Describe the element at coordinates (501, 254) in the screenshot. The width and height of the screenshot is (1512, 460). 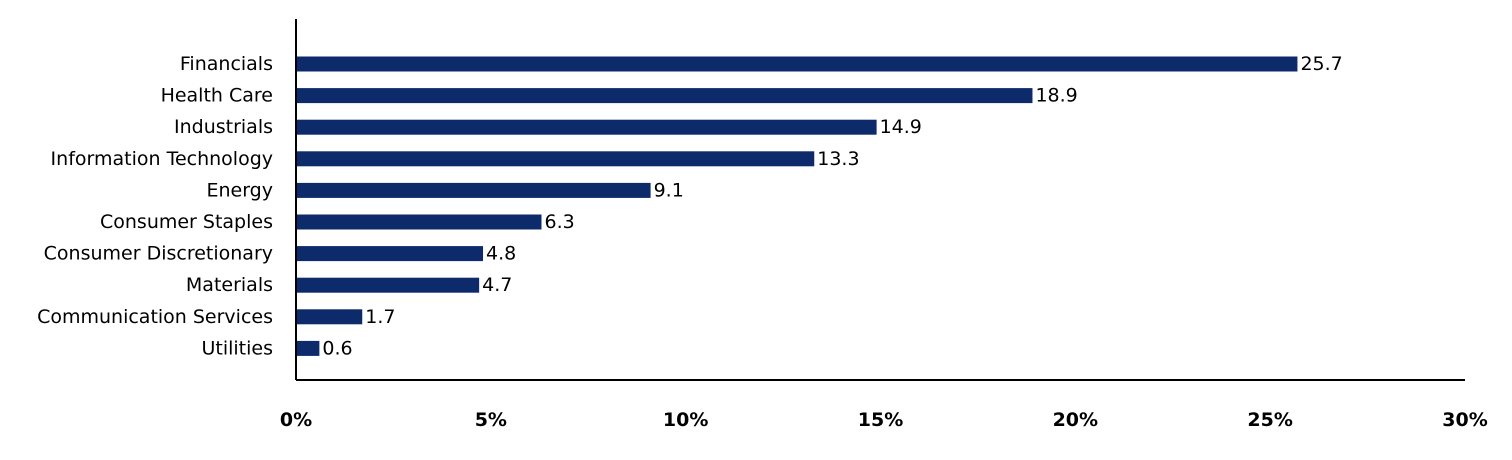
I see `data-label: 4.8` at that location.